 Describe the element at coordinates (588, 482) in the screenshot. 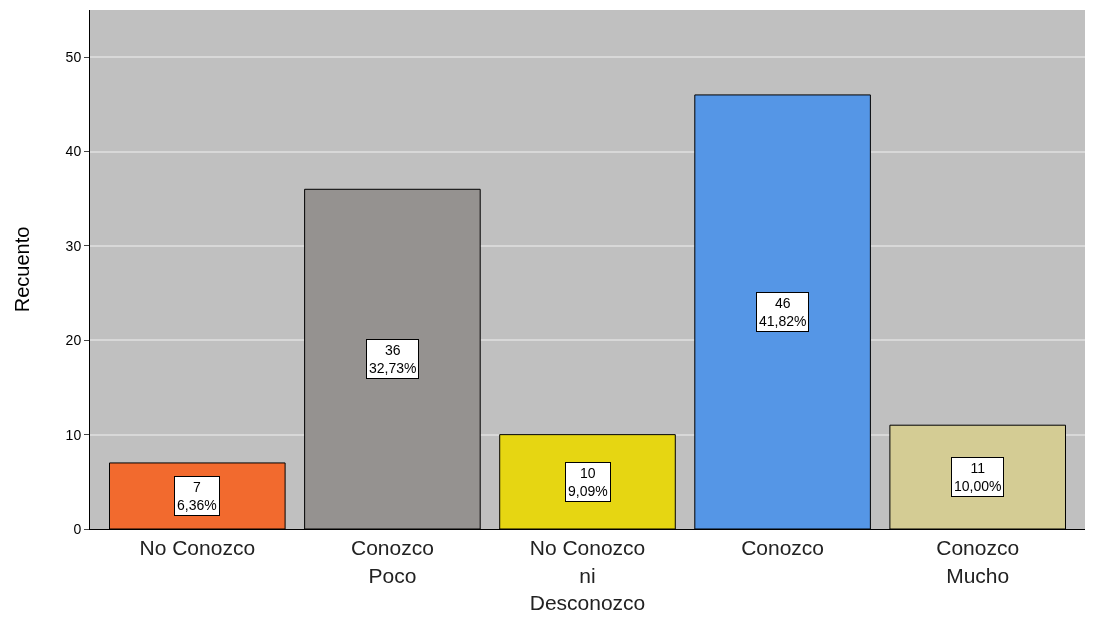

I see `data-label: 10 9,09%` at that location.